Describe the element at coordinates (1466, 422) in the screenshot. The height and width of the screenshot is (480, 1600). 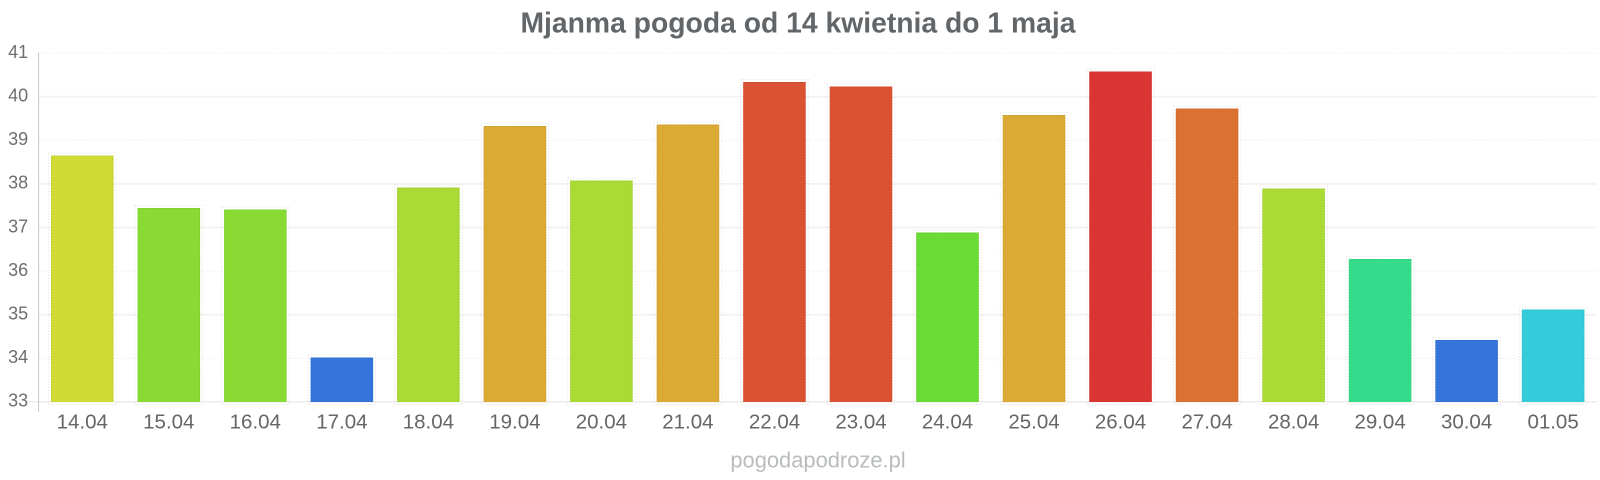
I see `svg-text: 30.04` at that location.